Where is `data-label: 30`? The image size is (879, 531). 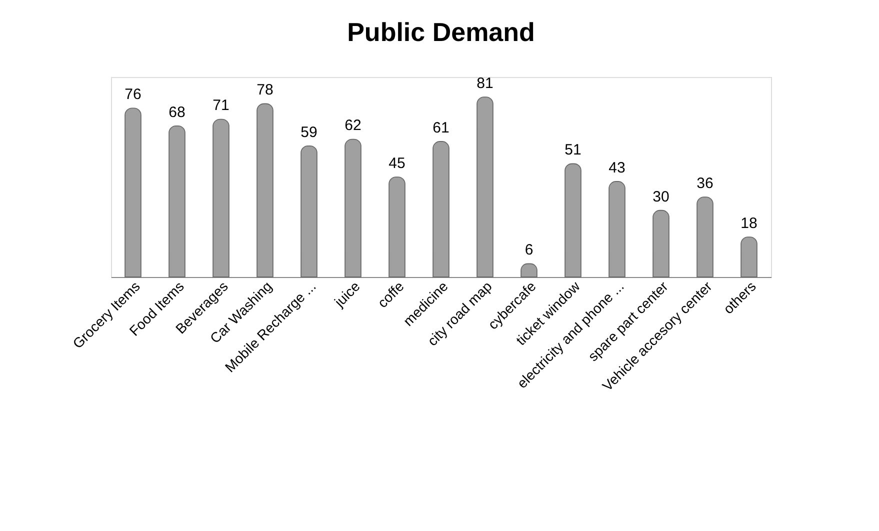 data-label: 30 is located at coordinates (661, 197).